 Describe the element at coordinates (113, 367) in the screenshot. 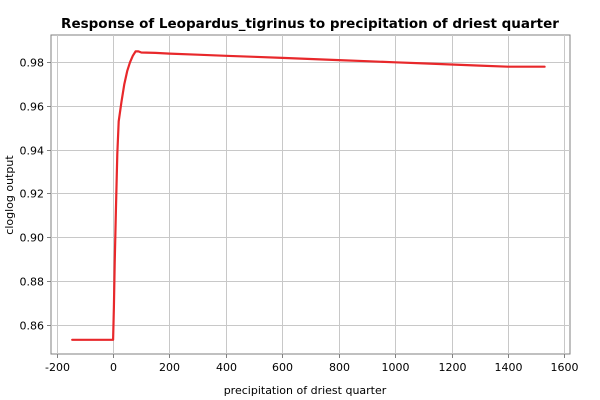

I see `x-tick-label: 0` at that location.